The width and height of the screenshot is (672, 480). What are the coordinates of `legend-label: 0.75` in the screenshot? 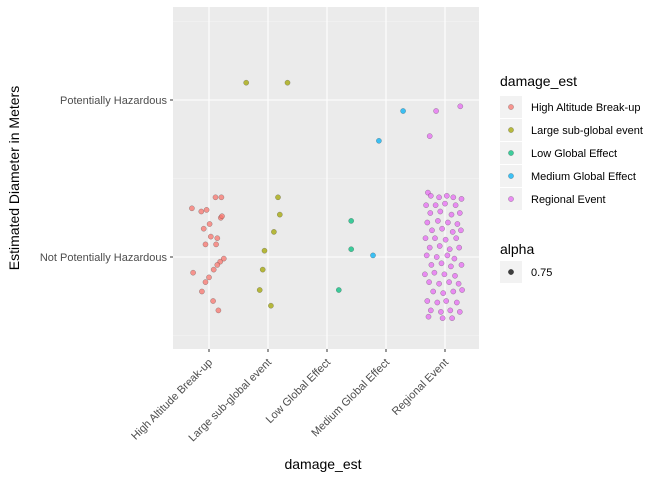 It's located at (541, 273).